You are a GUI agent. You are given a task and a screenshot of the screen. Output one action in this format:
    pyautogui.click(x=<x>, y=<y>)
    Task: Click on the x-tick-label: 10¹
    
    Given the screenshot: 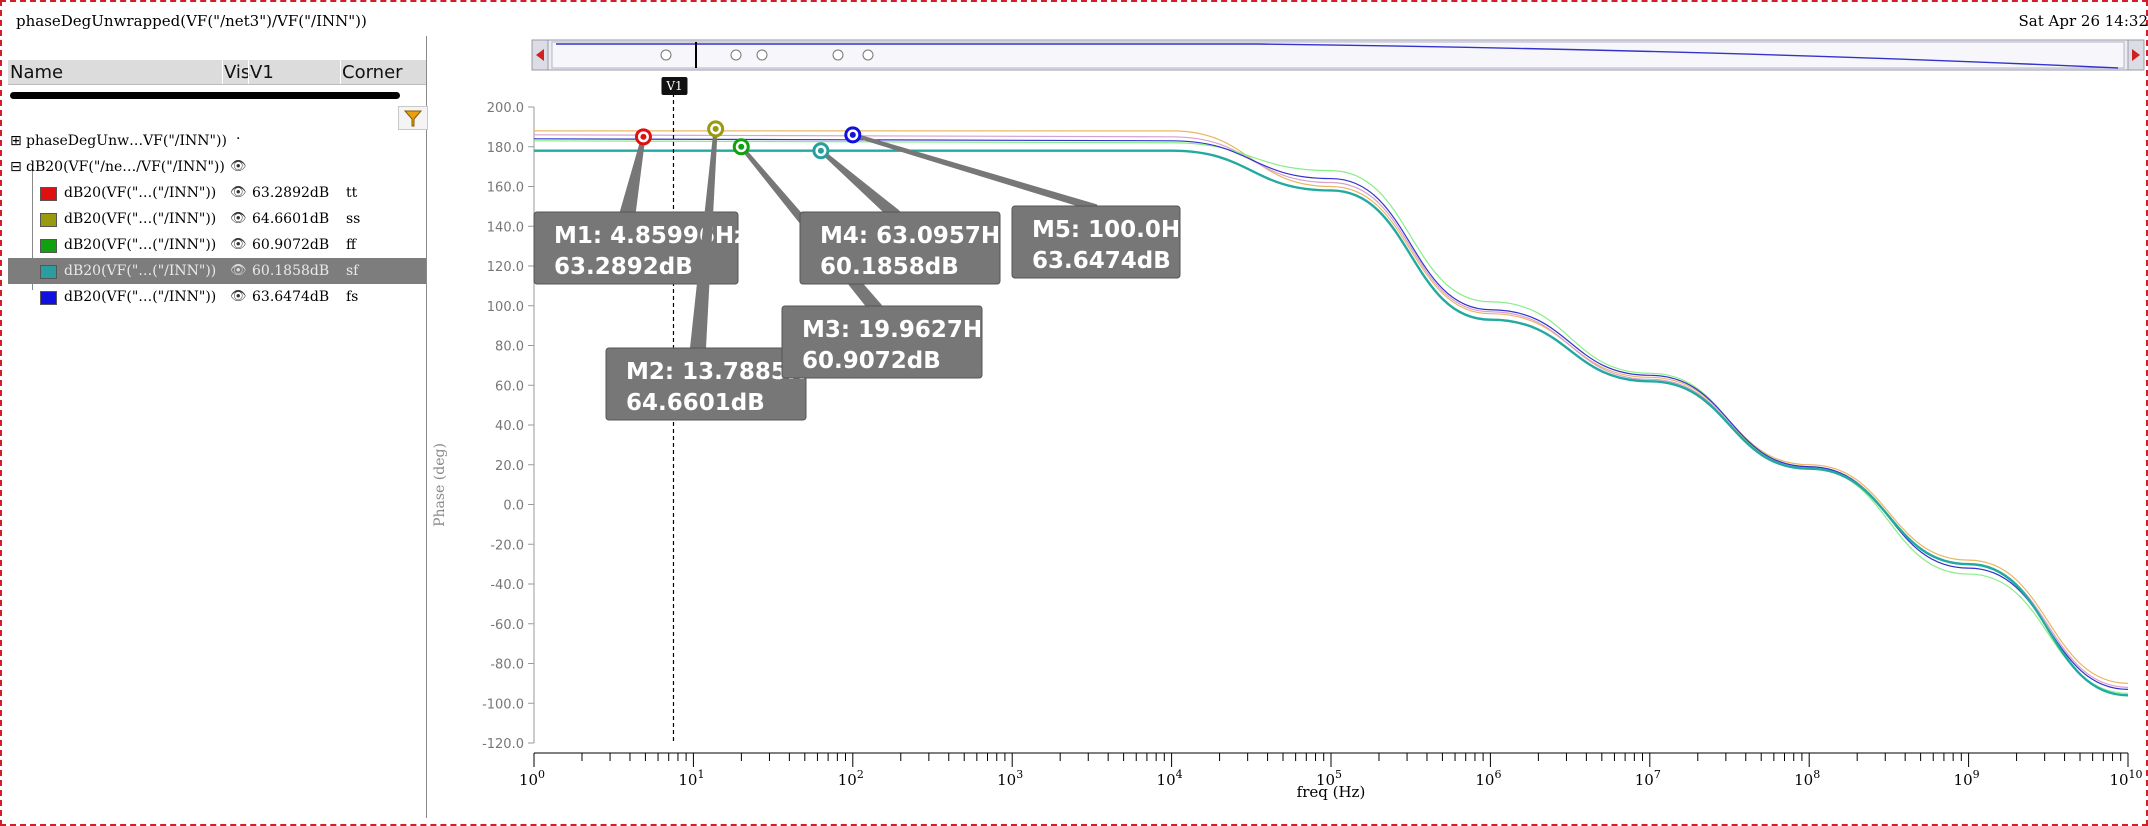 What is the action you would take?
    pyautogui.click(x=691, y=778)
    